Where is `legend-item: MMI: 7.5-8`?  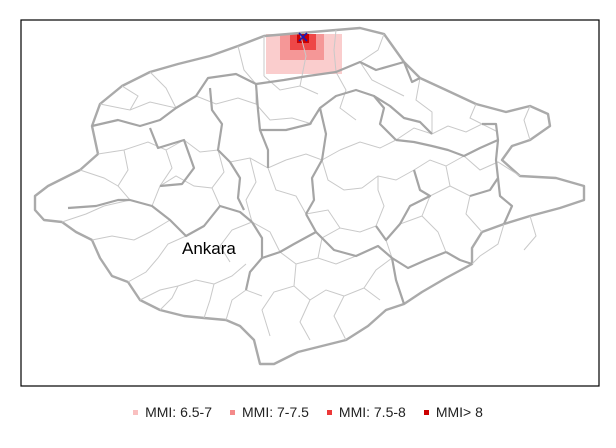 legend-item: MMI: 7.5-8 is located at coordinates (366, 412).